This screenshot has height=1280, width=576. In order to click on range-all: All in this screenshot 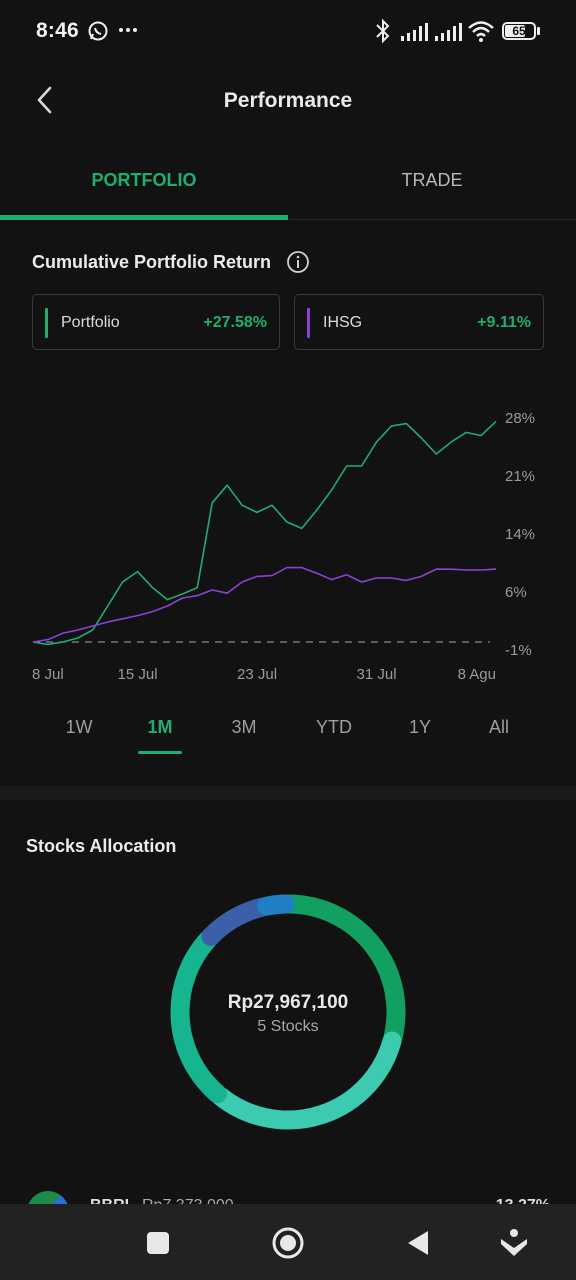, I will do `click(498, 727)`.